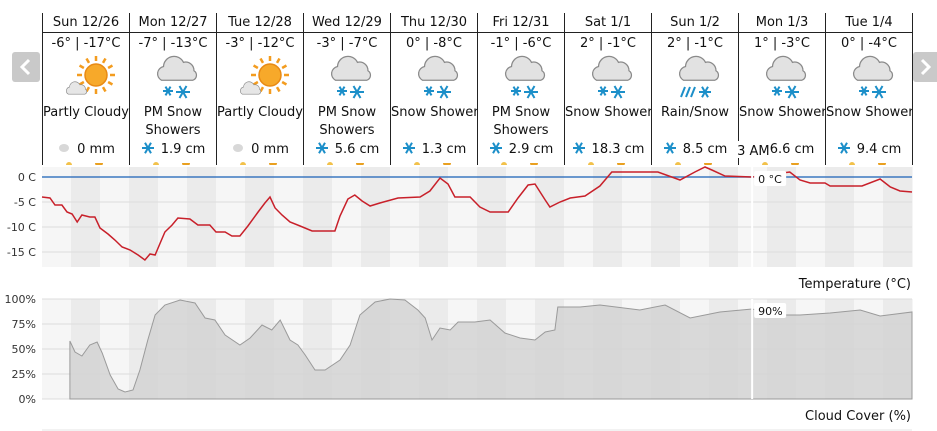 The image size is (937, 431). Describe the element at coordinates (858, 416) in the screenshot. I see `chart-title: Cloud Cover (%)` at that location.